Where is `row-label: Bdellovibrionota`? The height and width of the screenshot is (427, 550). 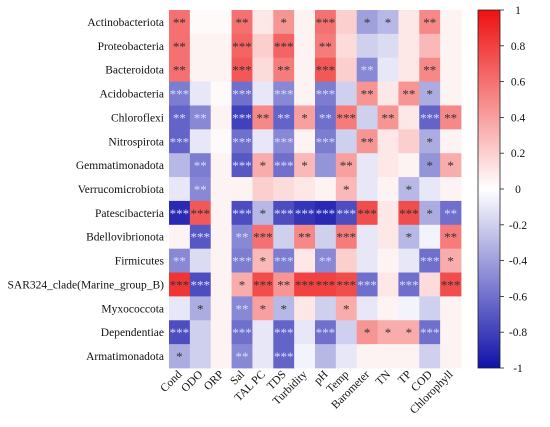
row-label: Bdellovibrionota is located at coordinates (125, 238).